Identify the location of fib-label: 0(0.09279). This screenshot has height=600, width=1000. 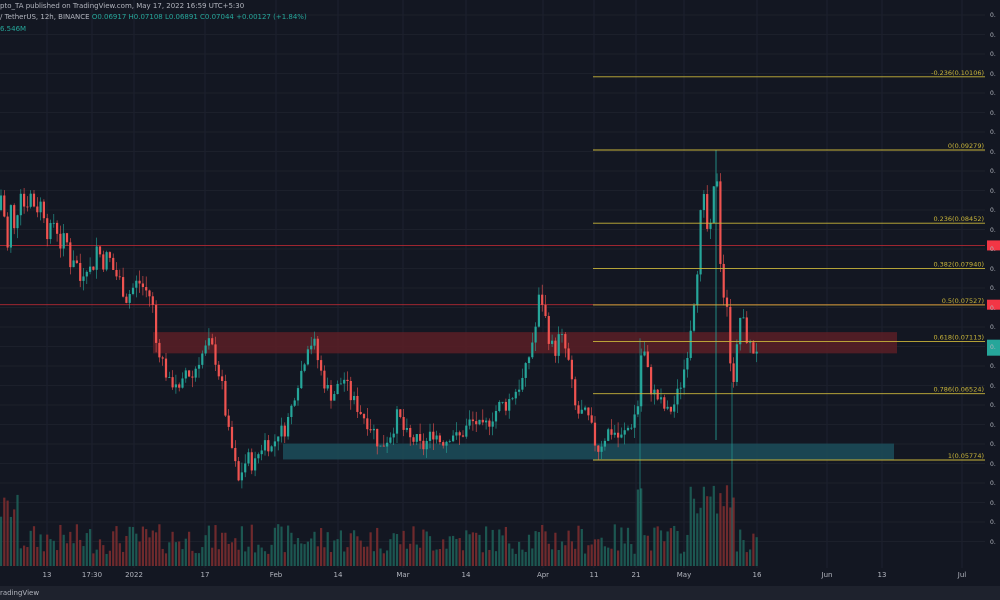
(966, 146).